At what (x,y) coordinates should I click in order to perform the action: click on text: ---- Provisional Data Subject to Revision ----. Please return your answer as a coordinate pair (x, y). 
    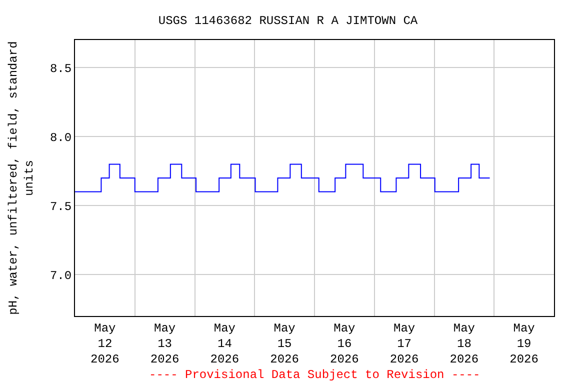
    Looking at the image, I should click on (314, 375).